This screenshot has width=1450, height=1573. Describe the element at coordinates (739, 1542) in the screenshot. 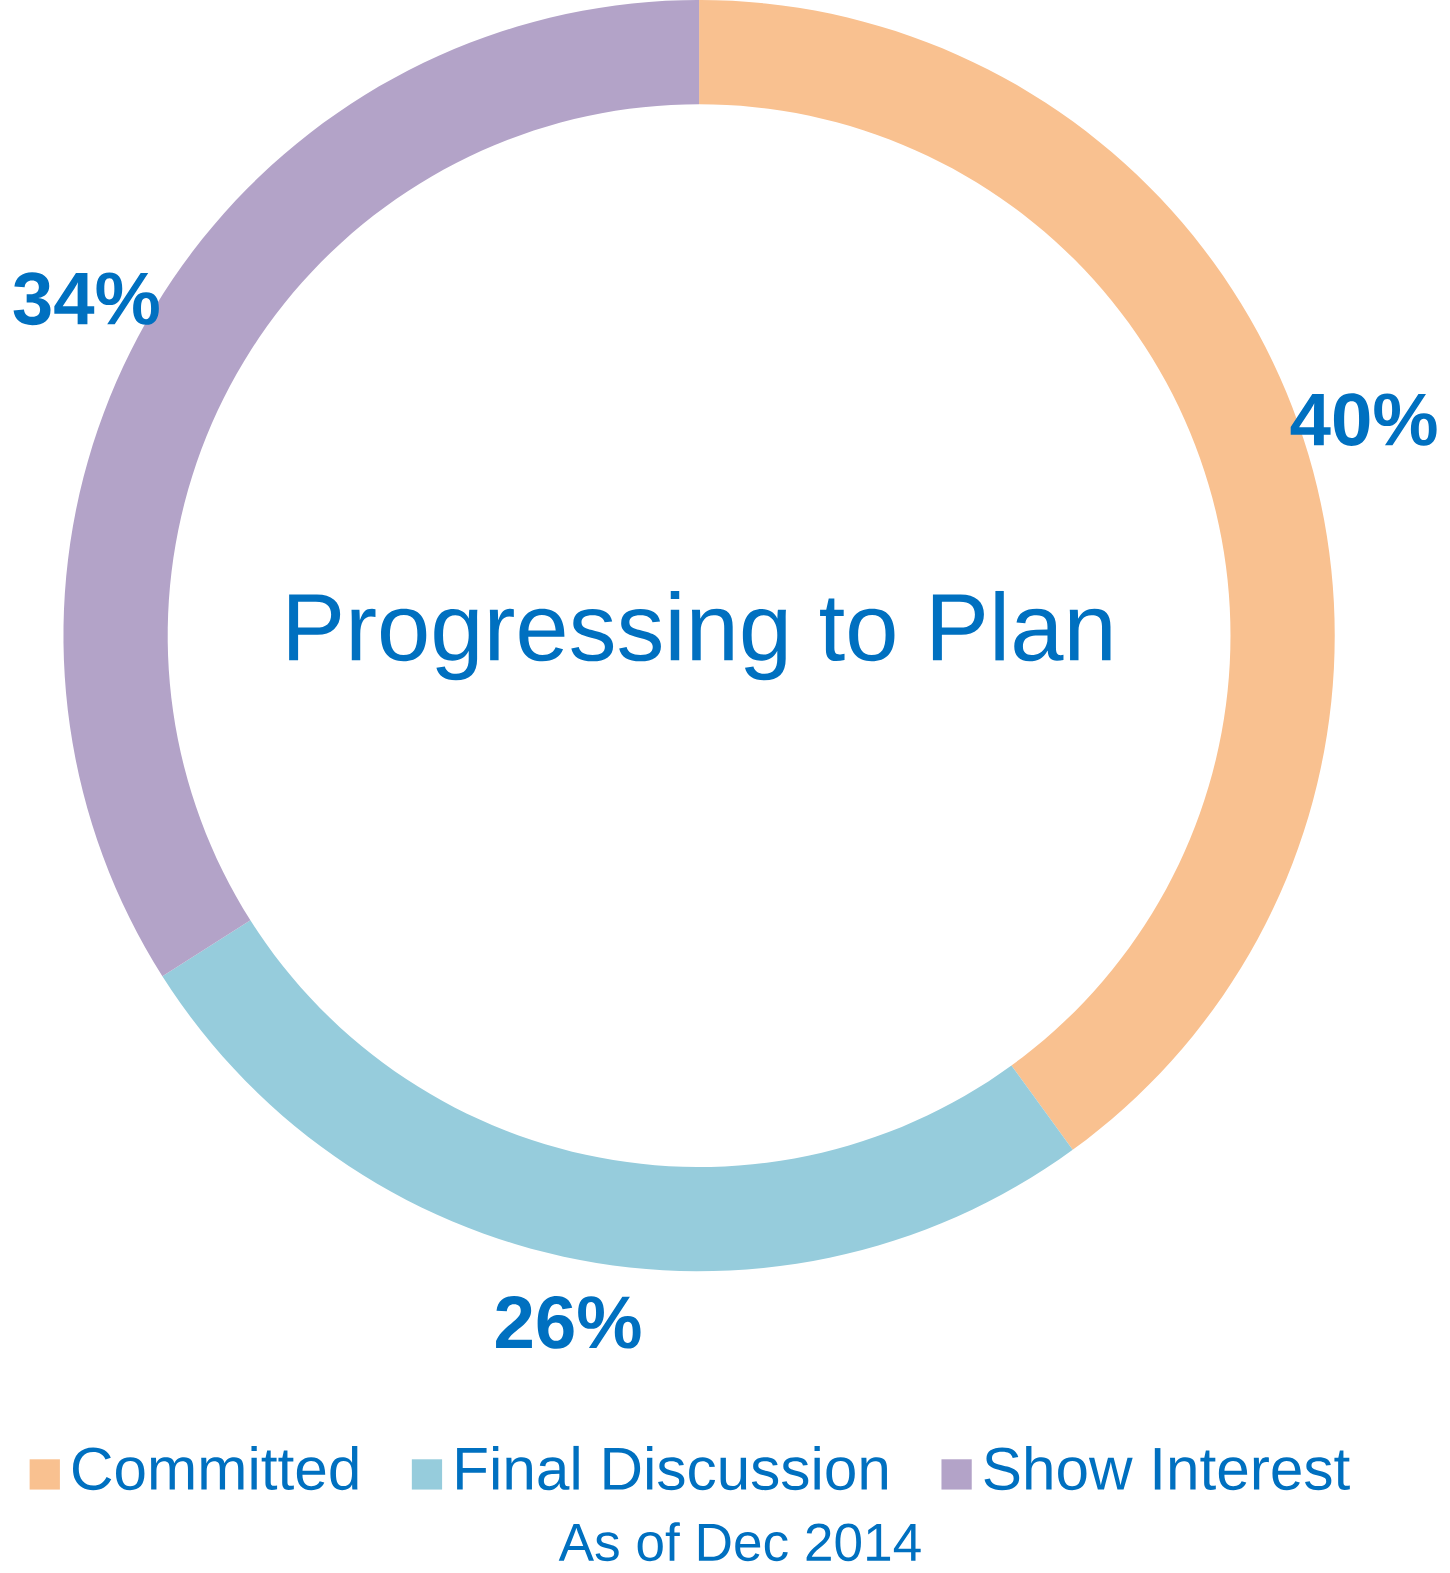

I see `text: As of Dec 2014` at that location.